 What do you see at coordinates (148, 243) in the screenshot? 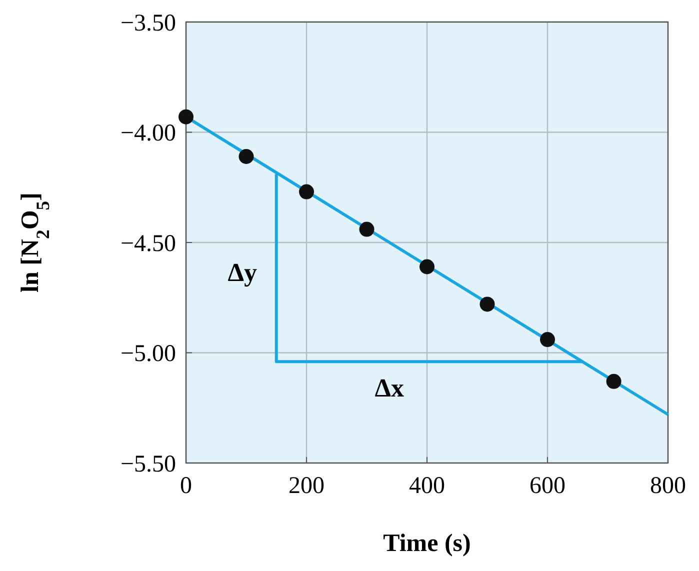
I see `y-tick-label: −4.50` at bounding box center [148, 243].